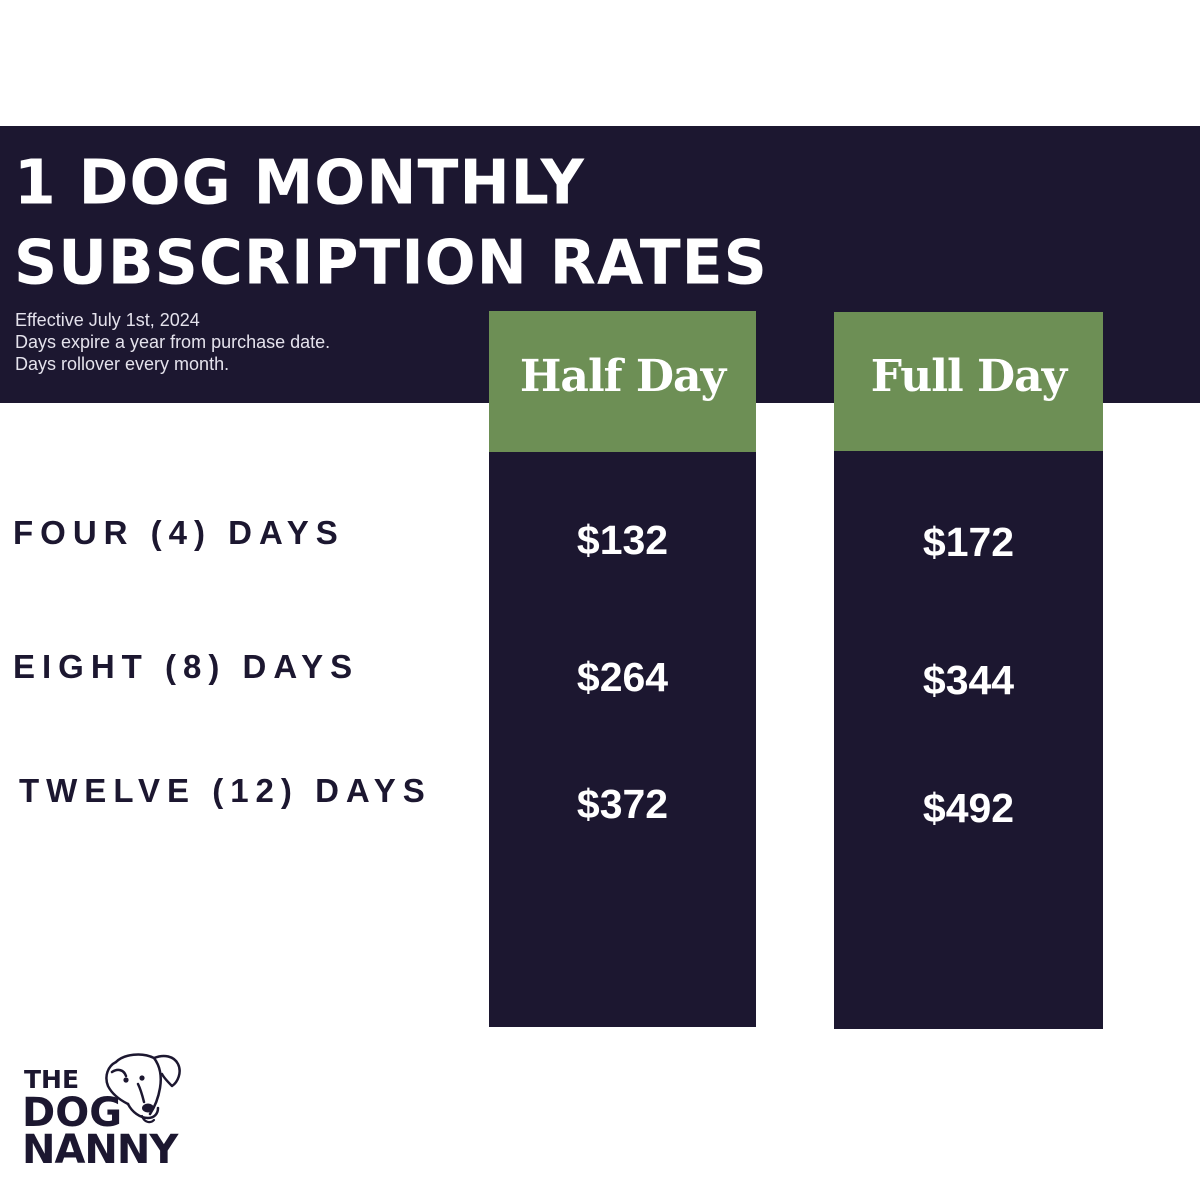 This screenshot has width=1200, height=1200. What do you see at coordinates (622, 677) in the screenshot?
I see `price-half-day-eight: $264` at bounding box center [622, 677].